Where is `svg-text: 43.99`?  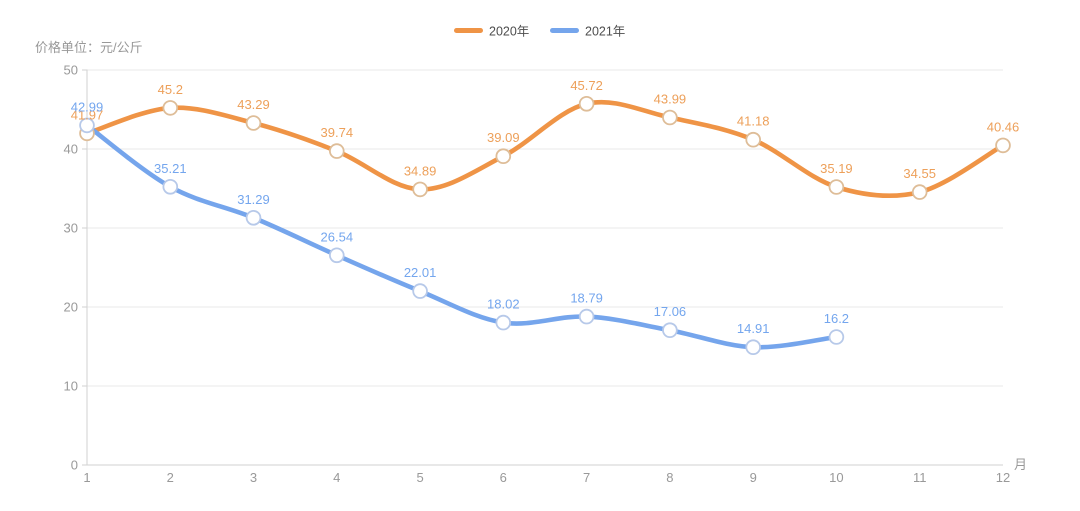 svg-text: 43.99 is located at coordinates (670, 99).